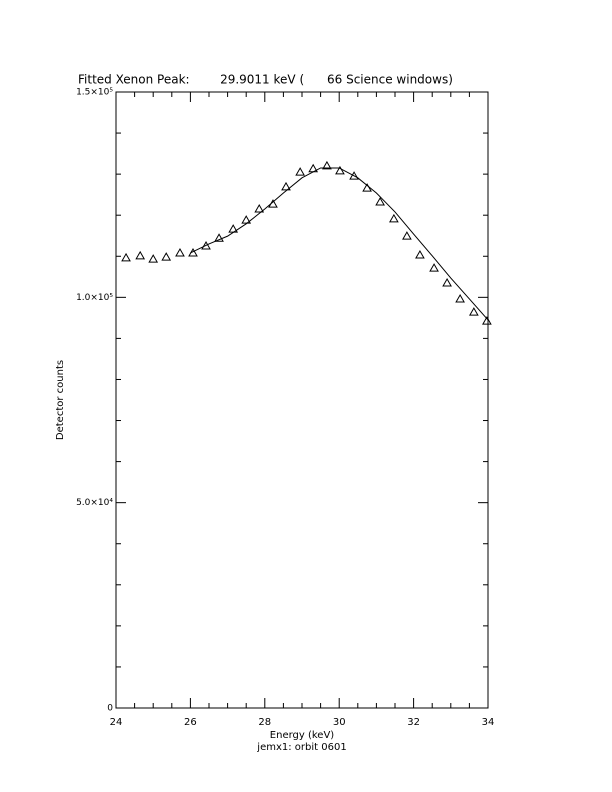 This screenshot has height=792, width=612. What do you see at coordinates (301, 747) in the screenshot?
I see `footer: jemx1: orbit 0601` at bounding box center [301, 747].